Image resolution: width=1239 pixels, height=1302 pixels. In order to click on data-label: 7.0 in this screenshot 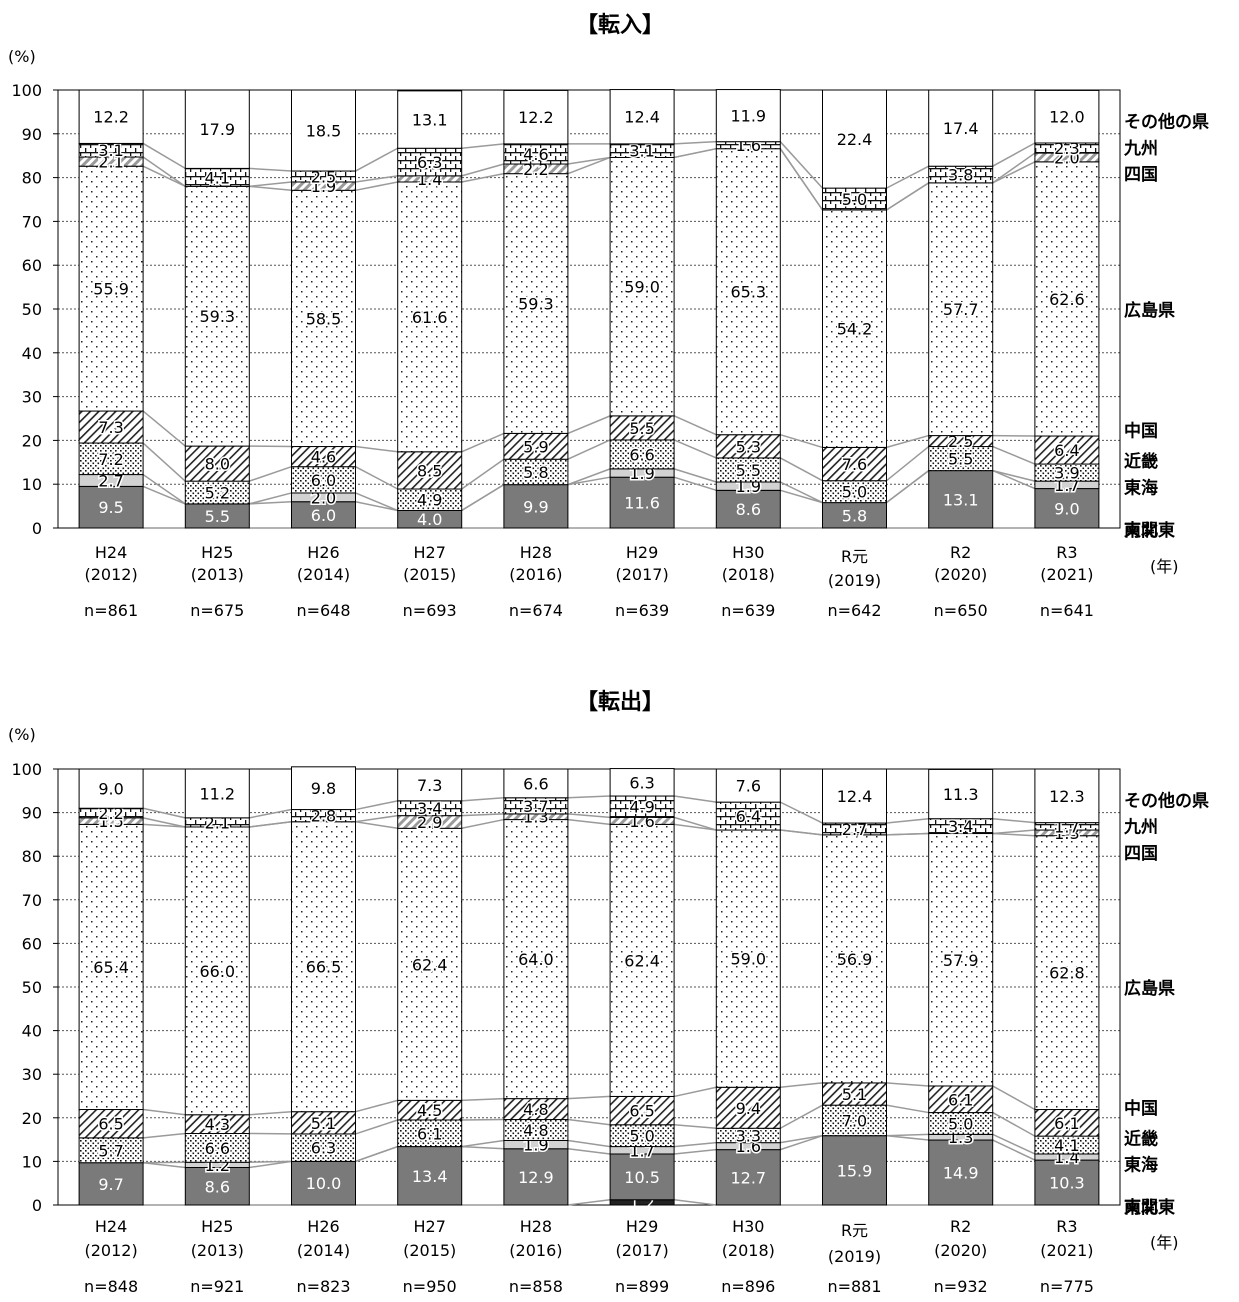, I will do `click(854, 1120)`.